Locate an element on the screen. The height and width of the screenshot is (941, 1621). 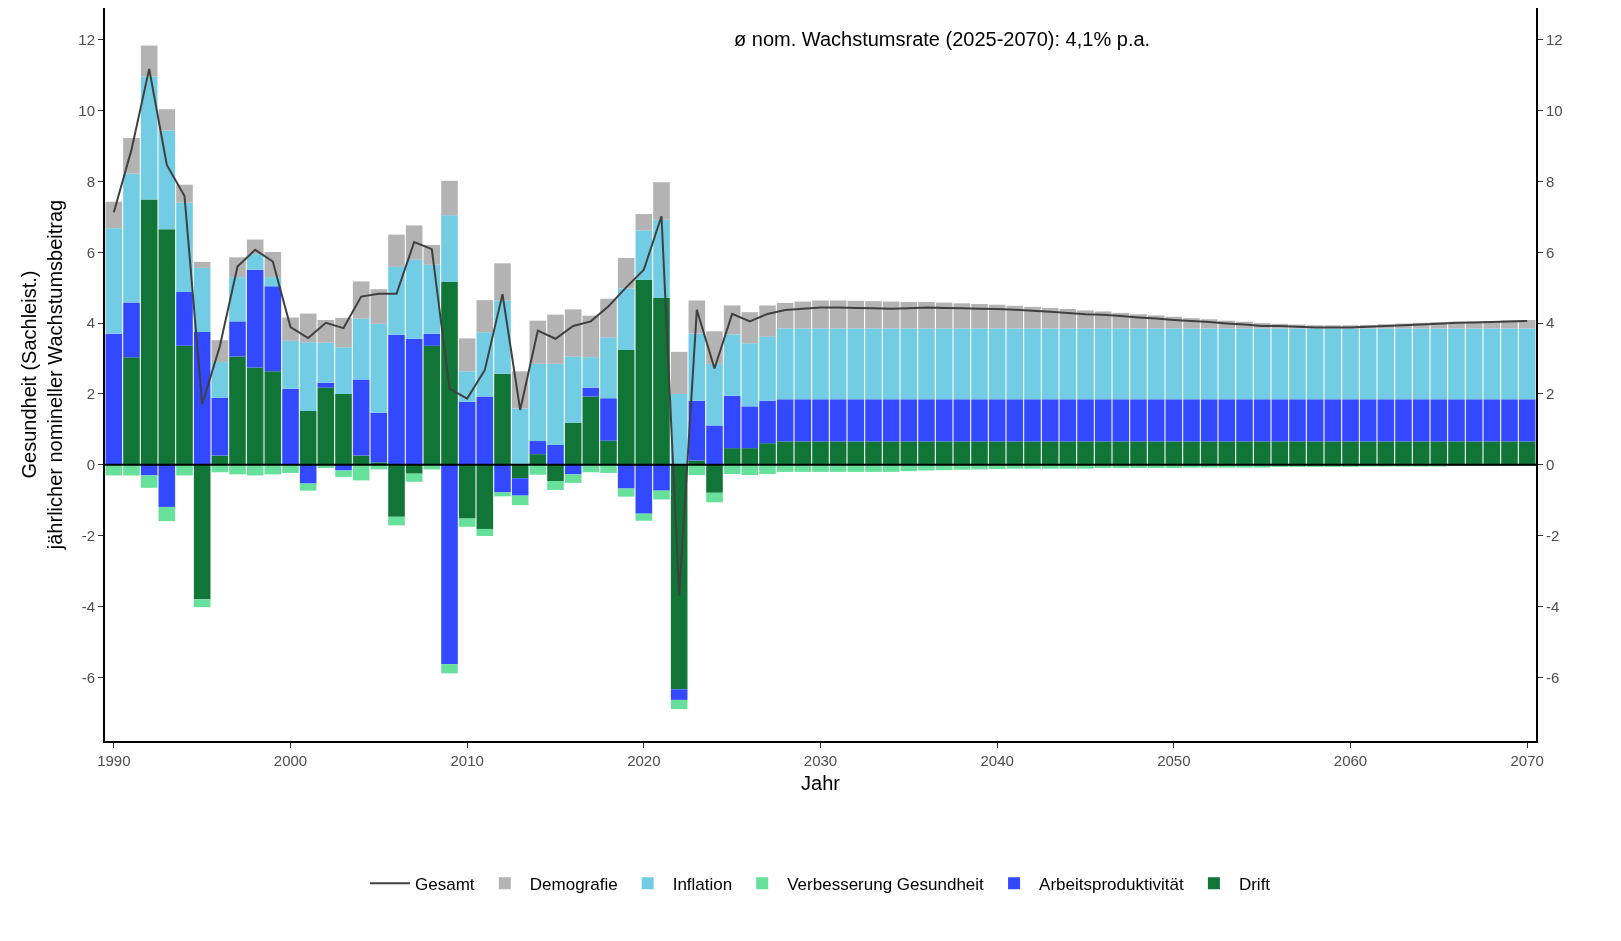
y-tick-label: 2 is located at coordinates (90, 394).